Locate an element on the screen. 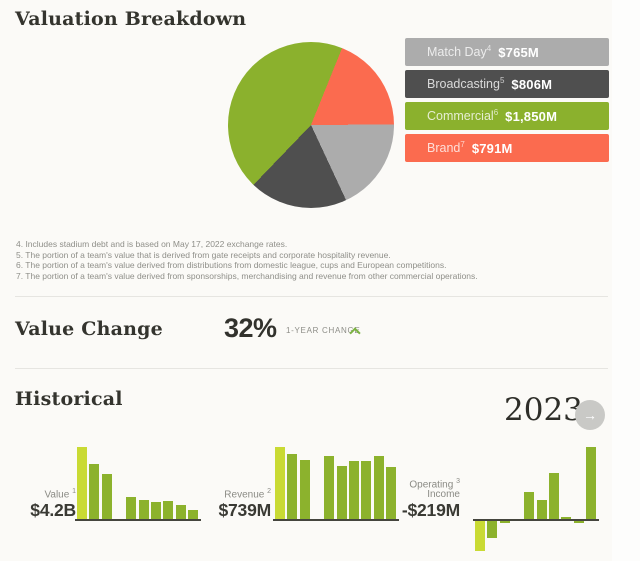 Image resolution: width=640 pixels, height=561 pixels. value-change-percent: 32% is located at coordinates (250, 328).